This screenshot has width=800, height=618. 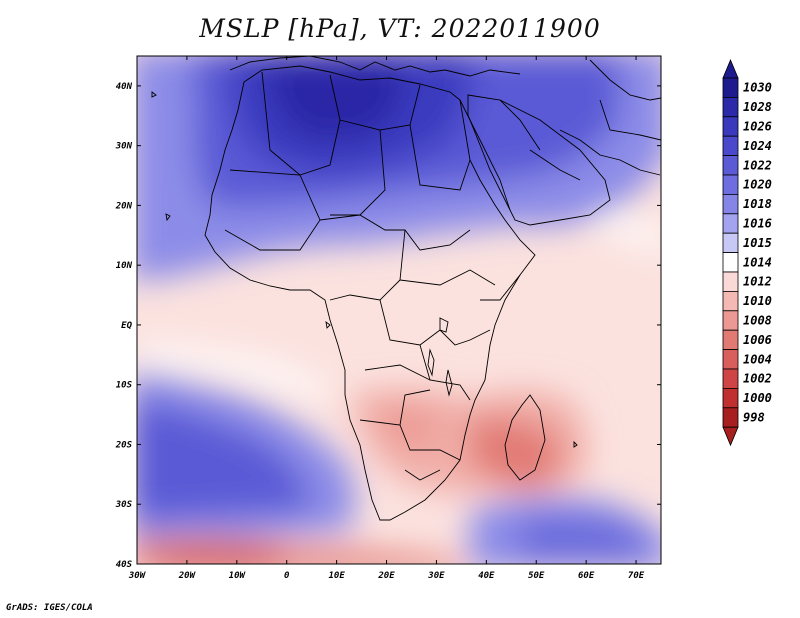 I want to click on lon-tick-label: 0, so click(x=287, y=576).